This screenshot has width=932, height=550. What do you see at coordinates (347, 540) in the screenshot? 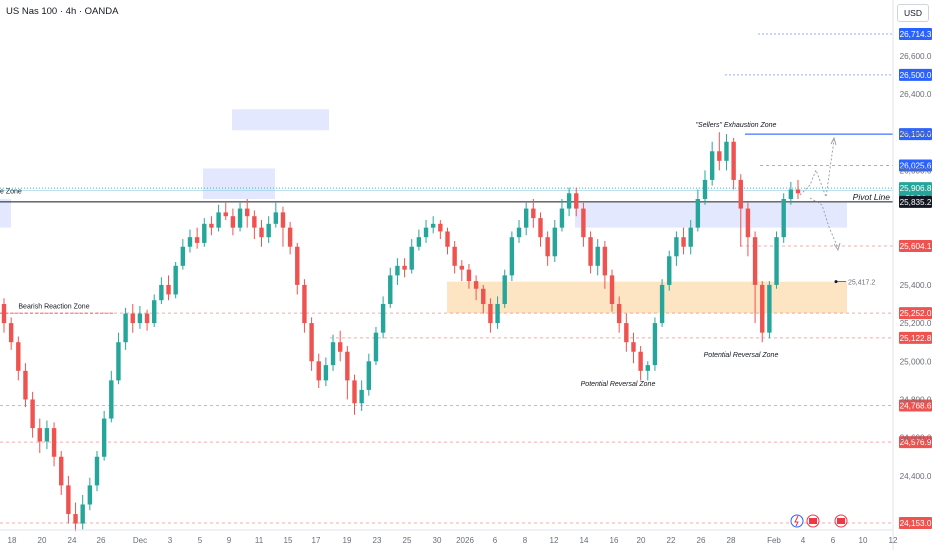
I see `x-tick-label: 19` at bounding box center [347, 540].